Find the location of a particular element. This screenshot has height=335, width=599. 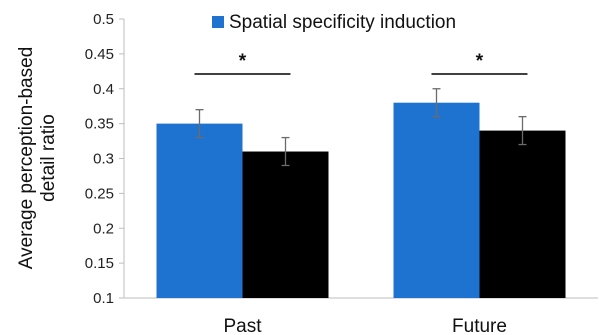

legend: Spatial specificity induction is located at coordinates (334, 22).